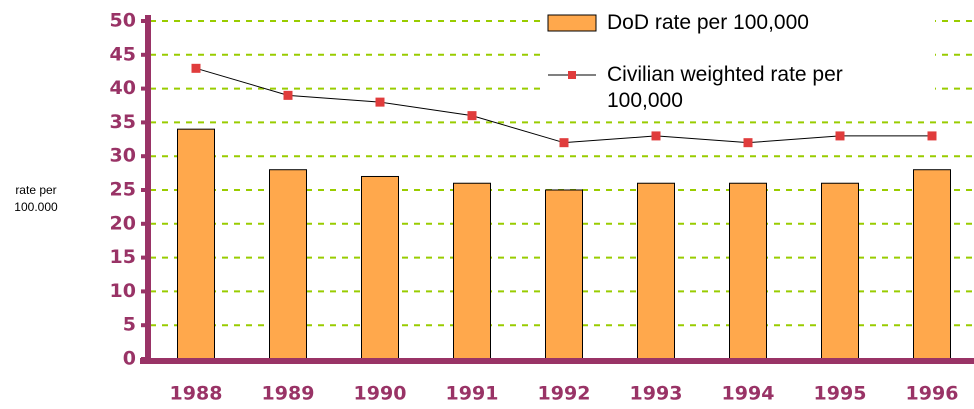 This screenshot has height=409, width=974. What do you see at coordinates (36, 198) in the screenshot?
I see `y-axis-label: rate per 100.000` at bounding box center [36, 198].